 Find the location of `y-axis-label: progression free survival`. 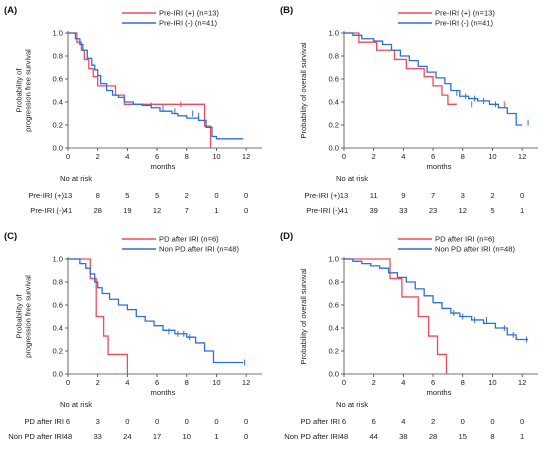

y-axis-label: progression free survival is located at coordinates (28, 316).